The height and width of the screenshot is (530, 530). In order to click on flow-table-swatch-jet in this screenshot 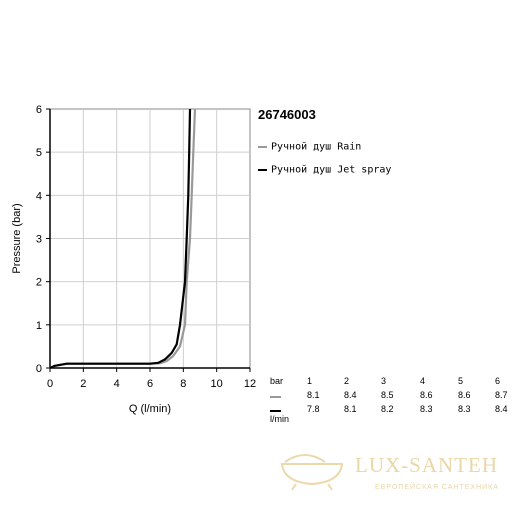, I will do `click(275, 411)`.